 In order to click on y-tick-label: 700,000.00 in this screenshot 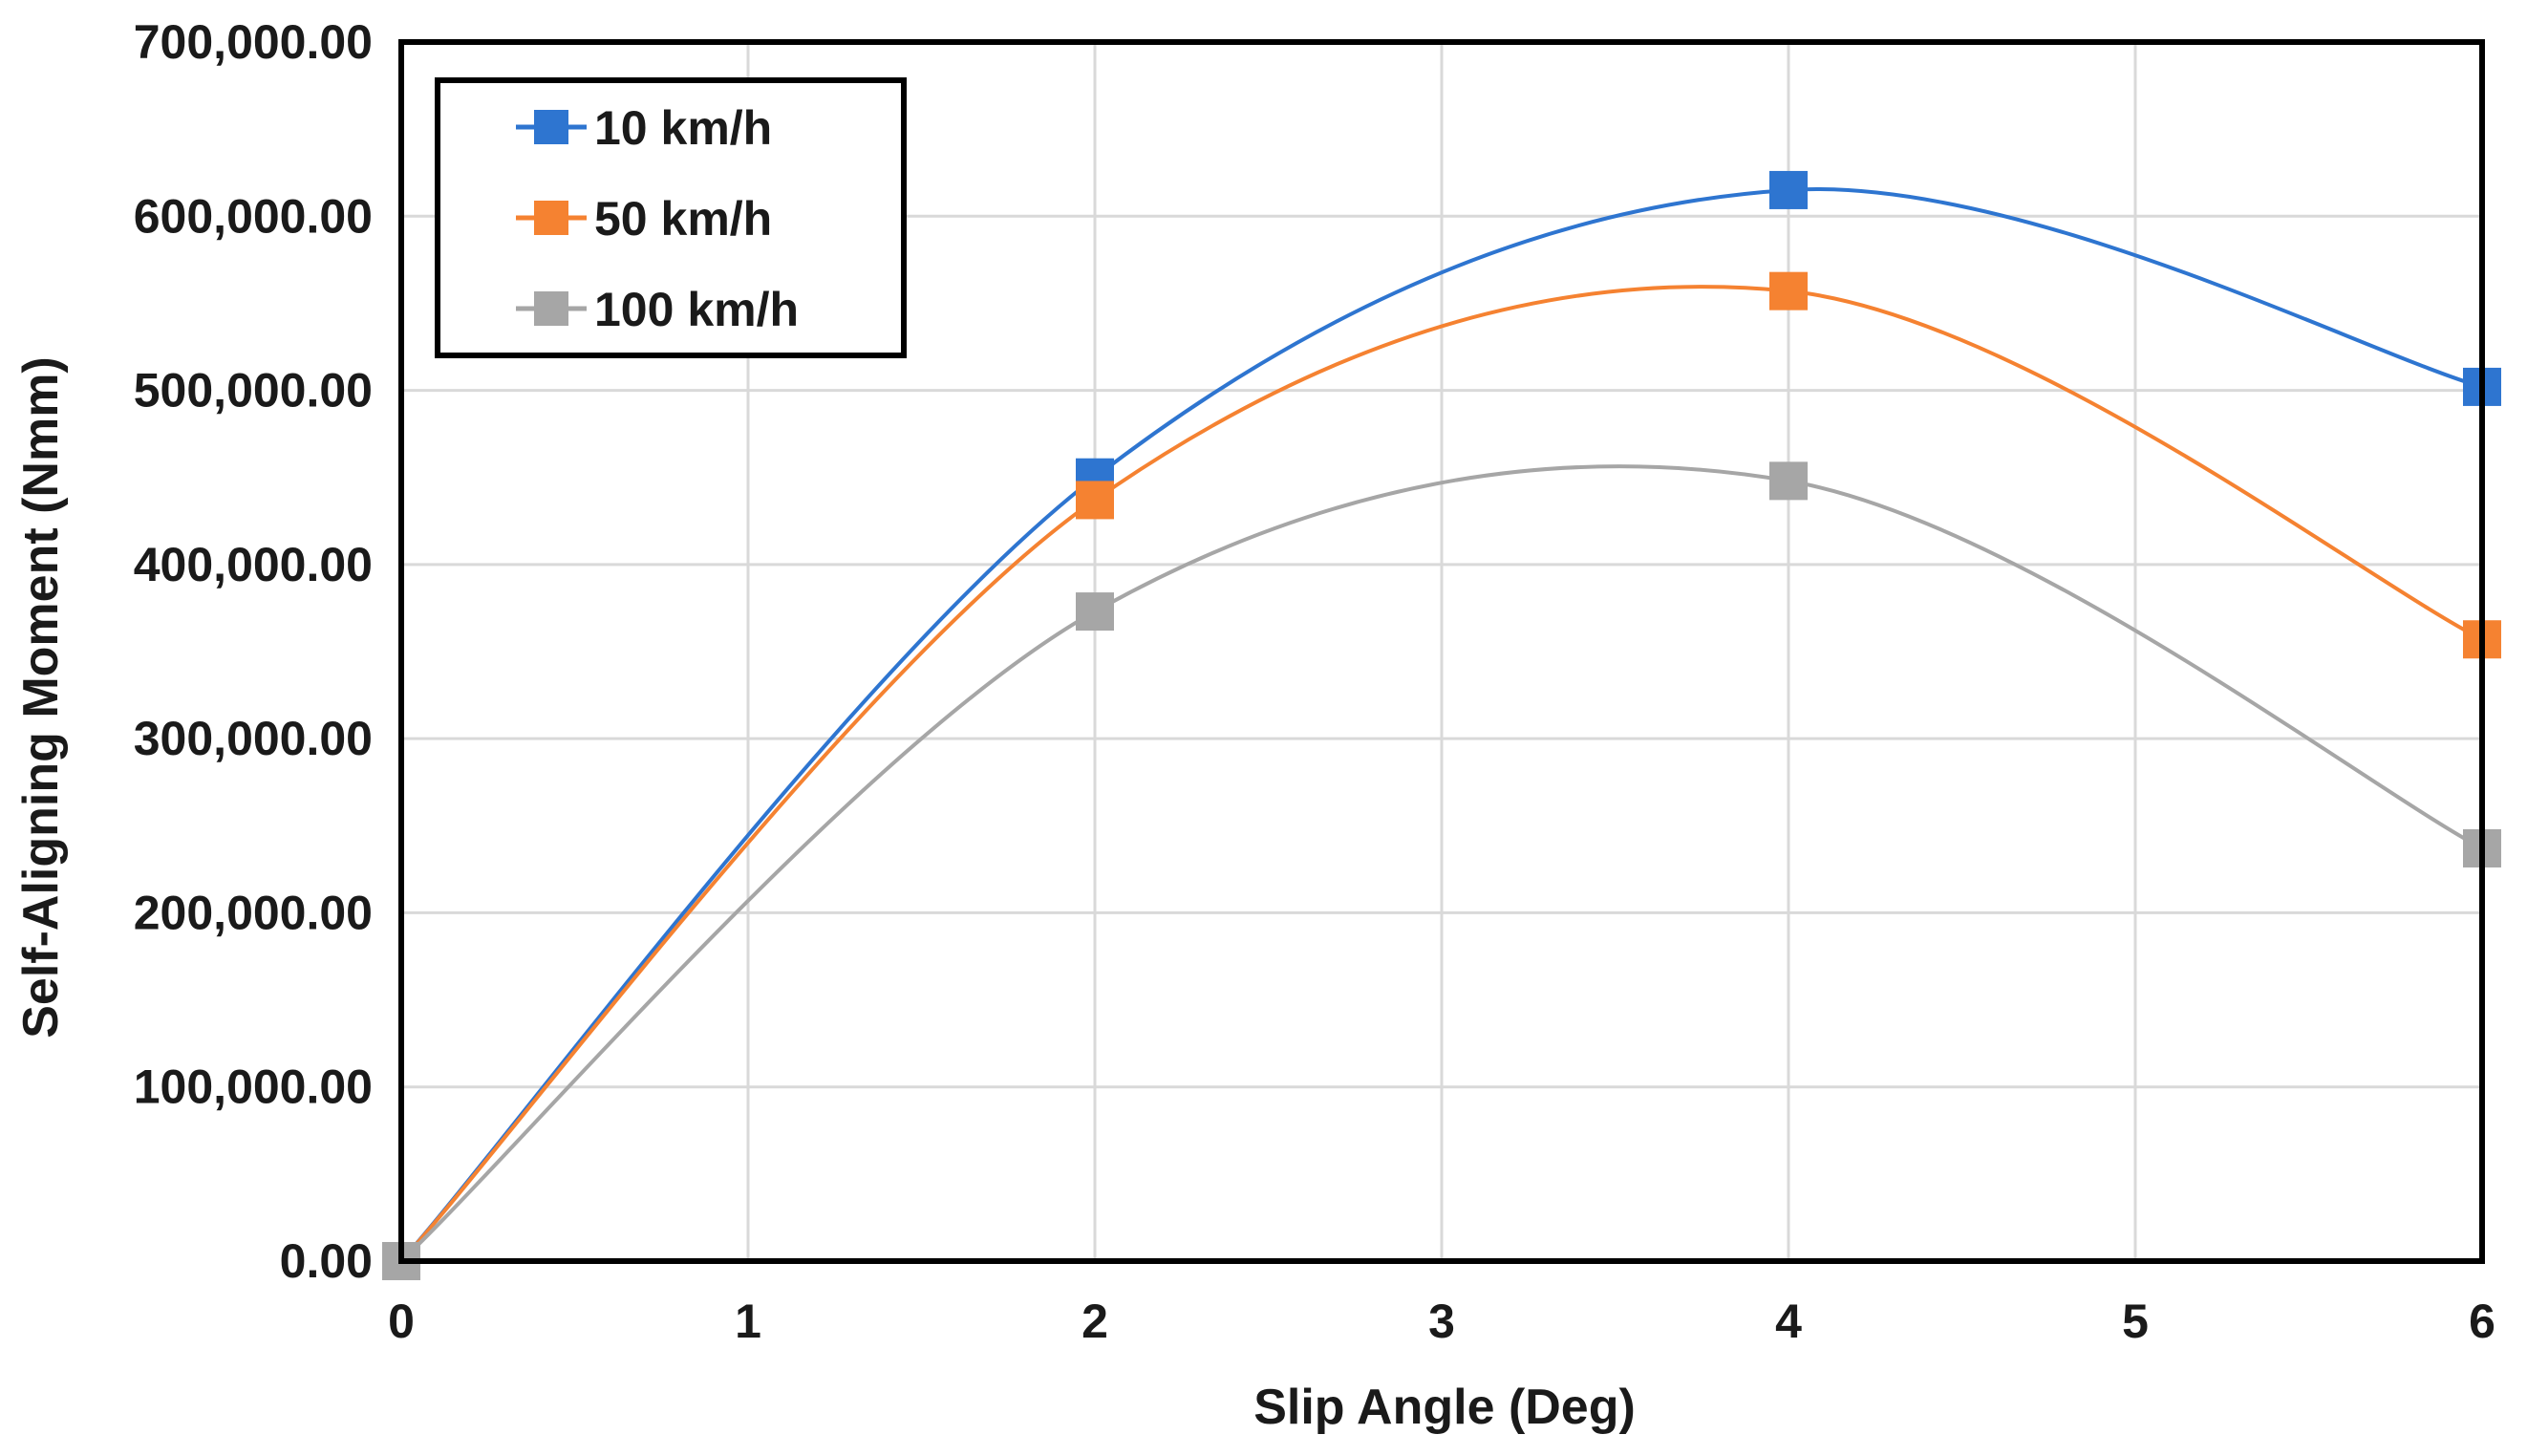, I will do `click(253, 42)`.